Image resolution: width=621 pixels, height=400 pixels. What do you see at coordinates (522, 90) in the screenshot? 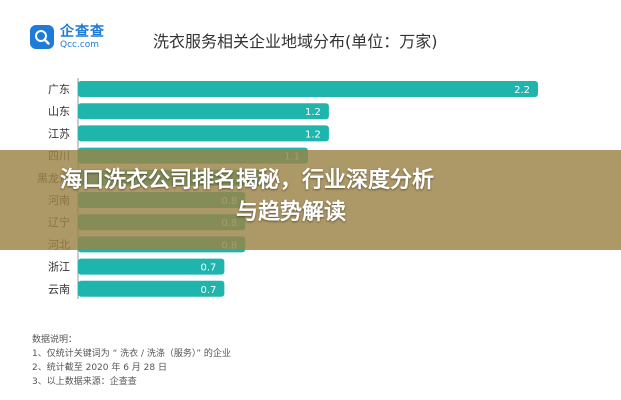
I see `bar-value-label: 2.2` at bounding box center [522, 90].